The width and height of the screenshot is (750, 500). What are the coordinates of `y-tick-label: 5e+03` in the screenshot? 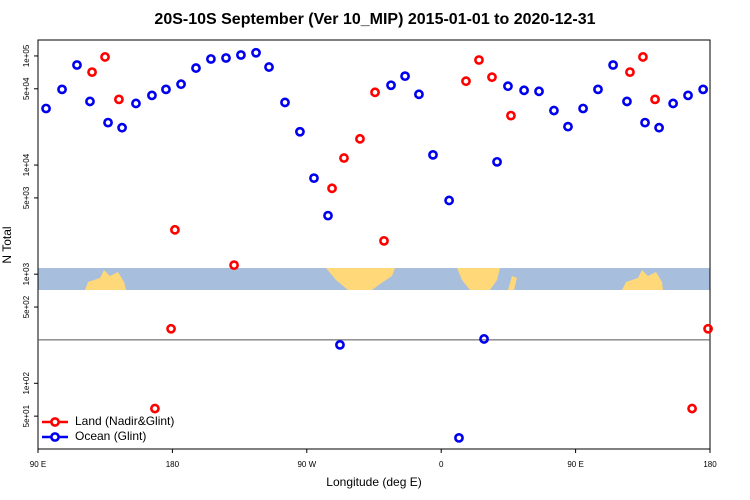 It's located at (26, 197).